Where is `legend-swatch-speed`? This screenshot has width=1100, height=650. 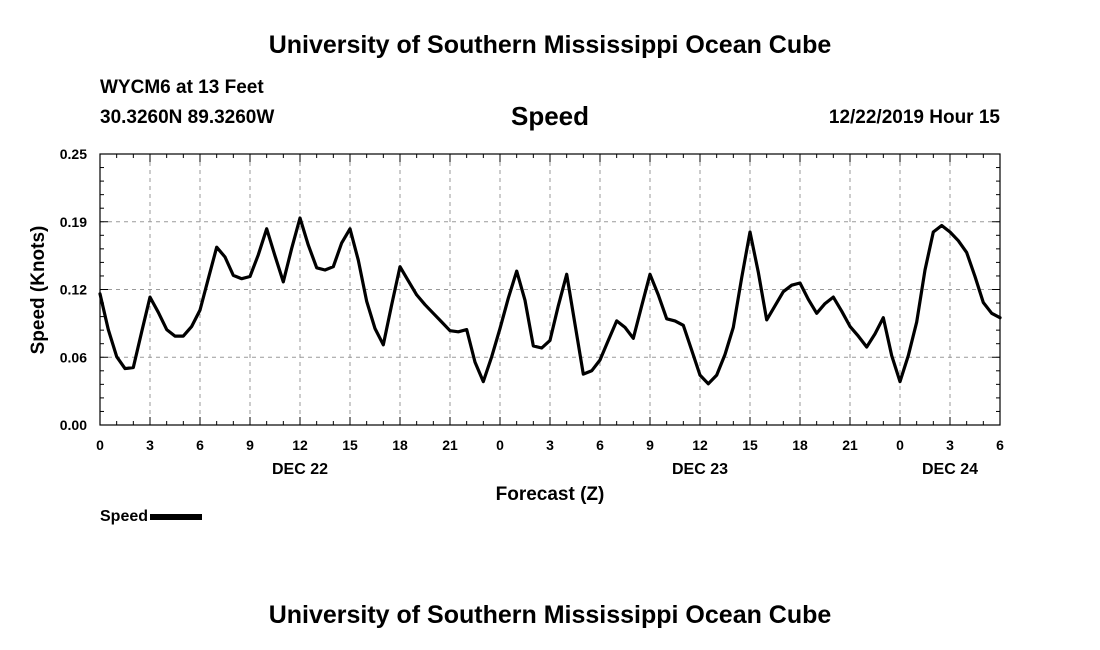
legend-swatch-speed is located at coordinates (176, 517).